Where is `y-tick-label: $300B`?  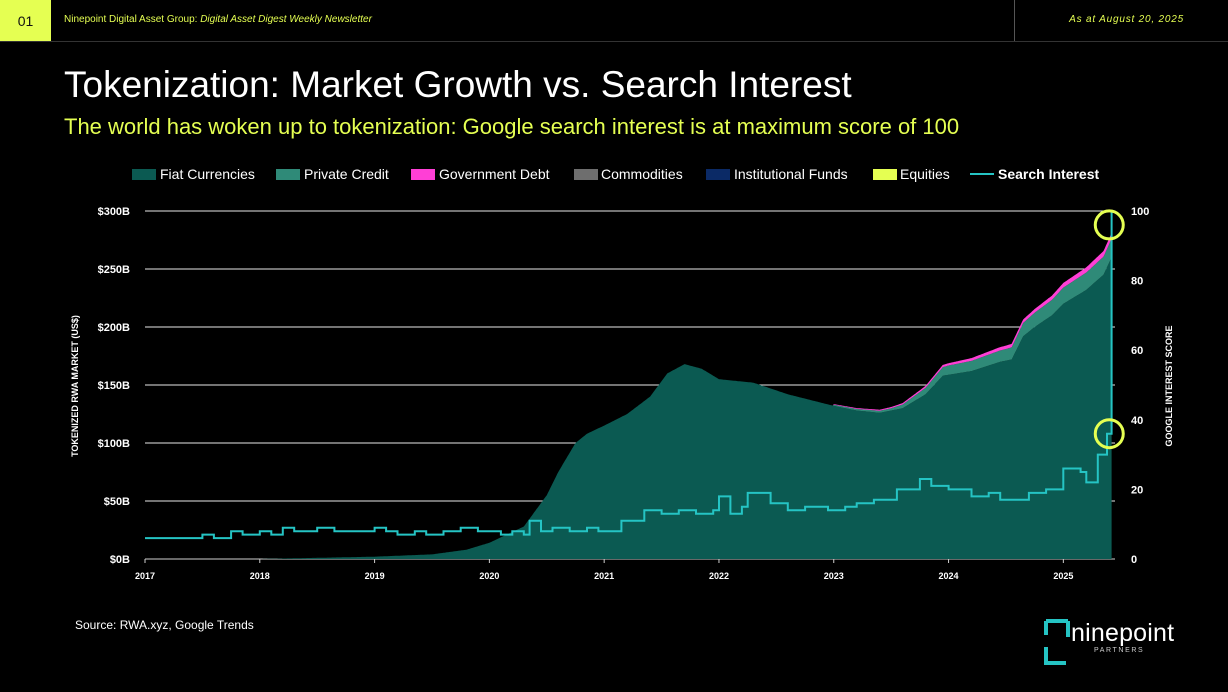 y-tick-label: $300B is located at coordinates (114, 212).